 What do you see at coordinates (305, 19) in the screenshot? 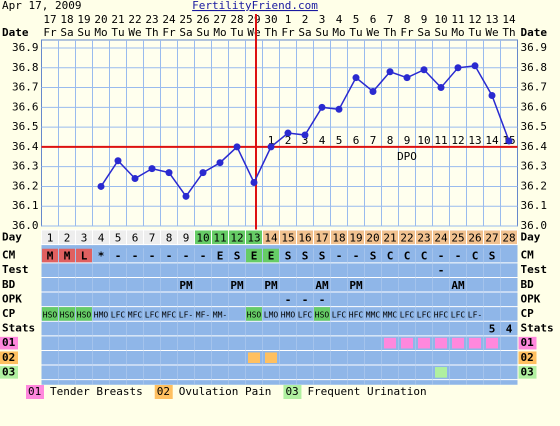
I see `date: 2` at bounding box center [305, 19].